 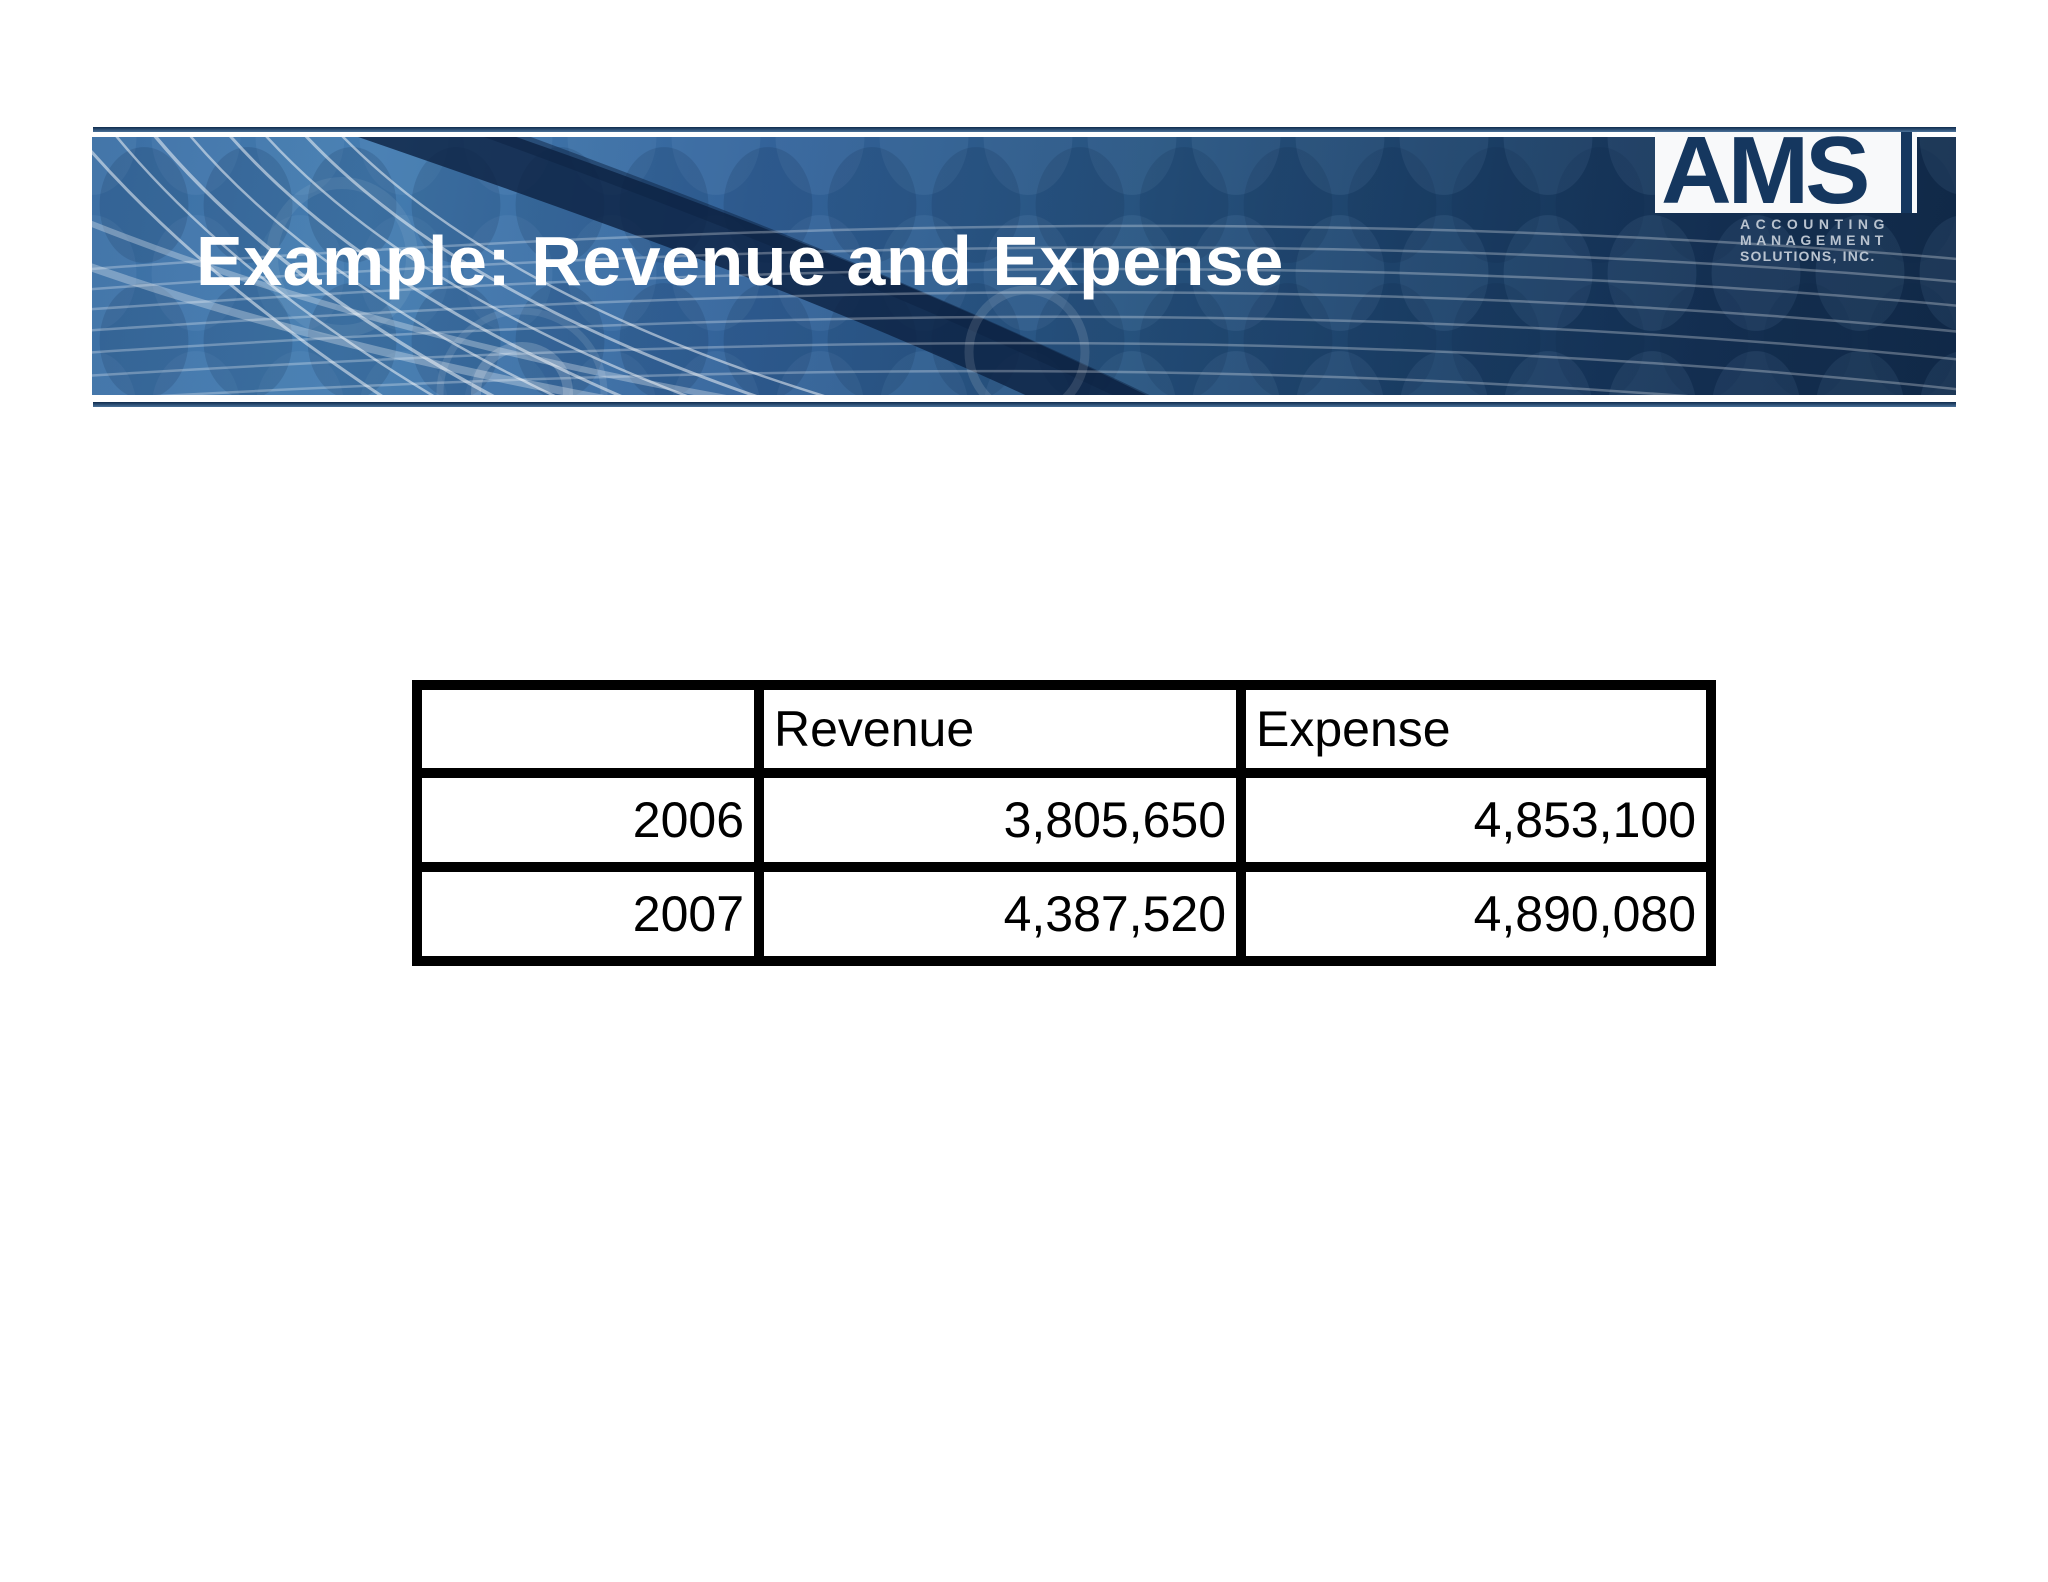 I want to click on year-cell: 2006, so click(x=588, y=820).